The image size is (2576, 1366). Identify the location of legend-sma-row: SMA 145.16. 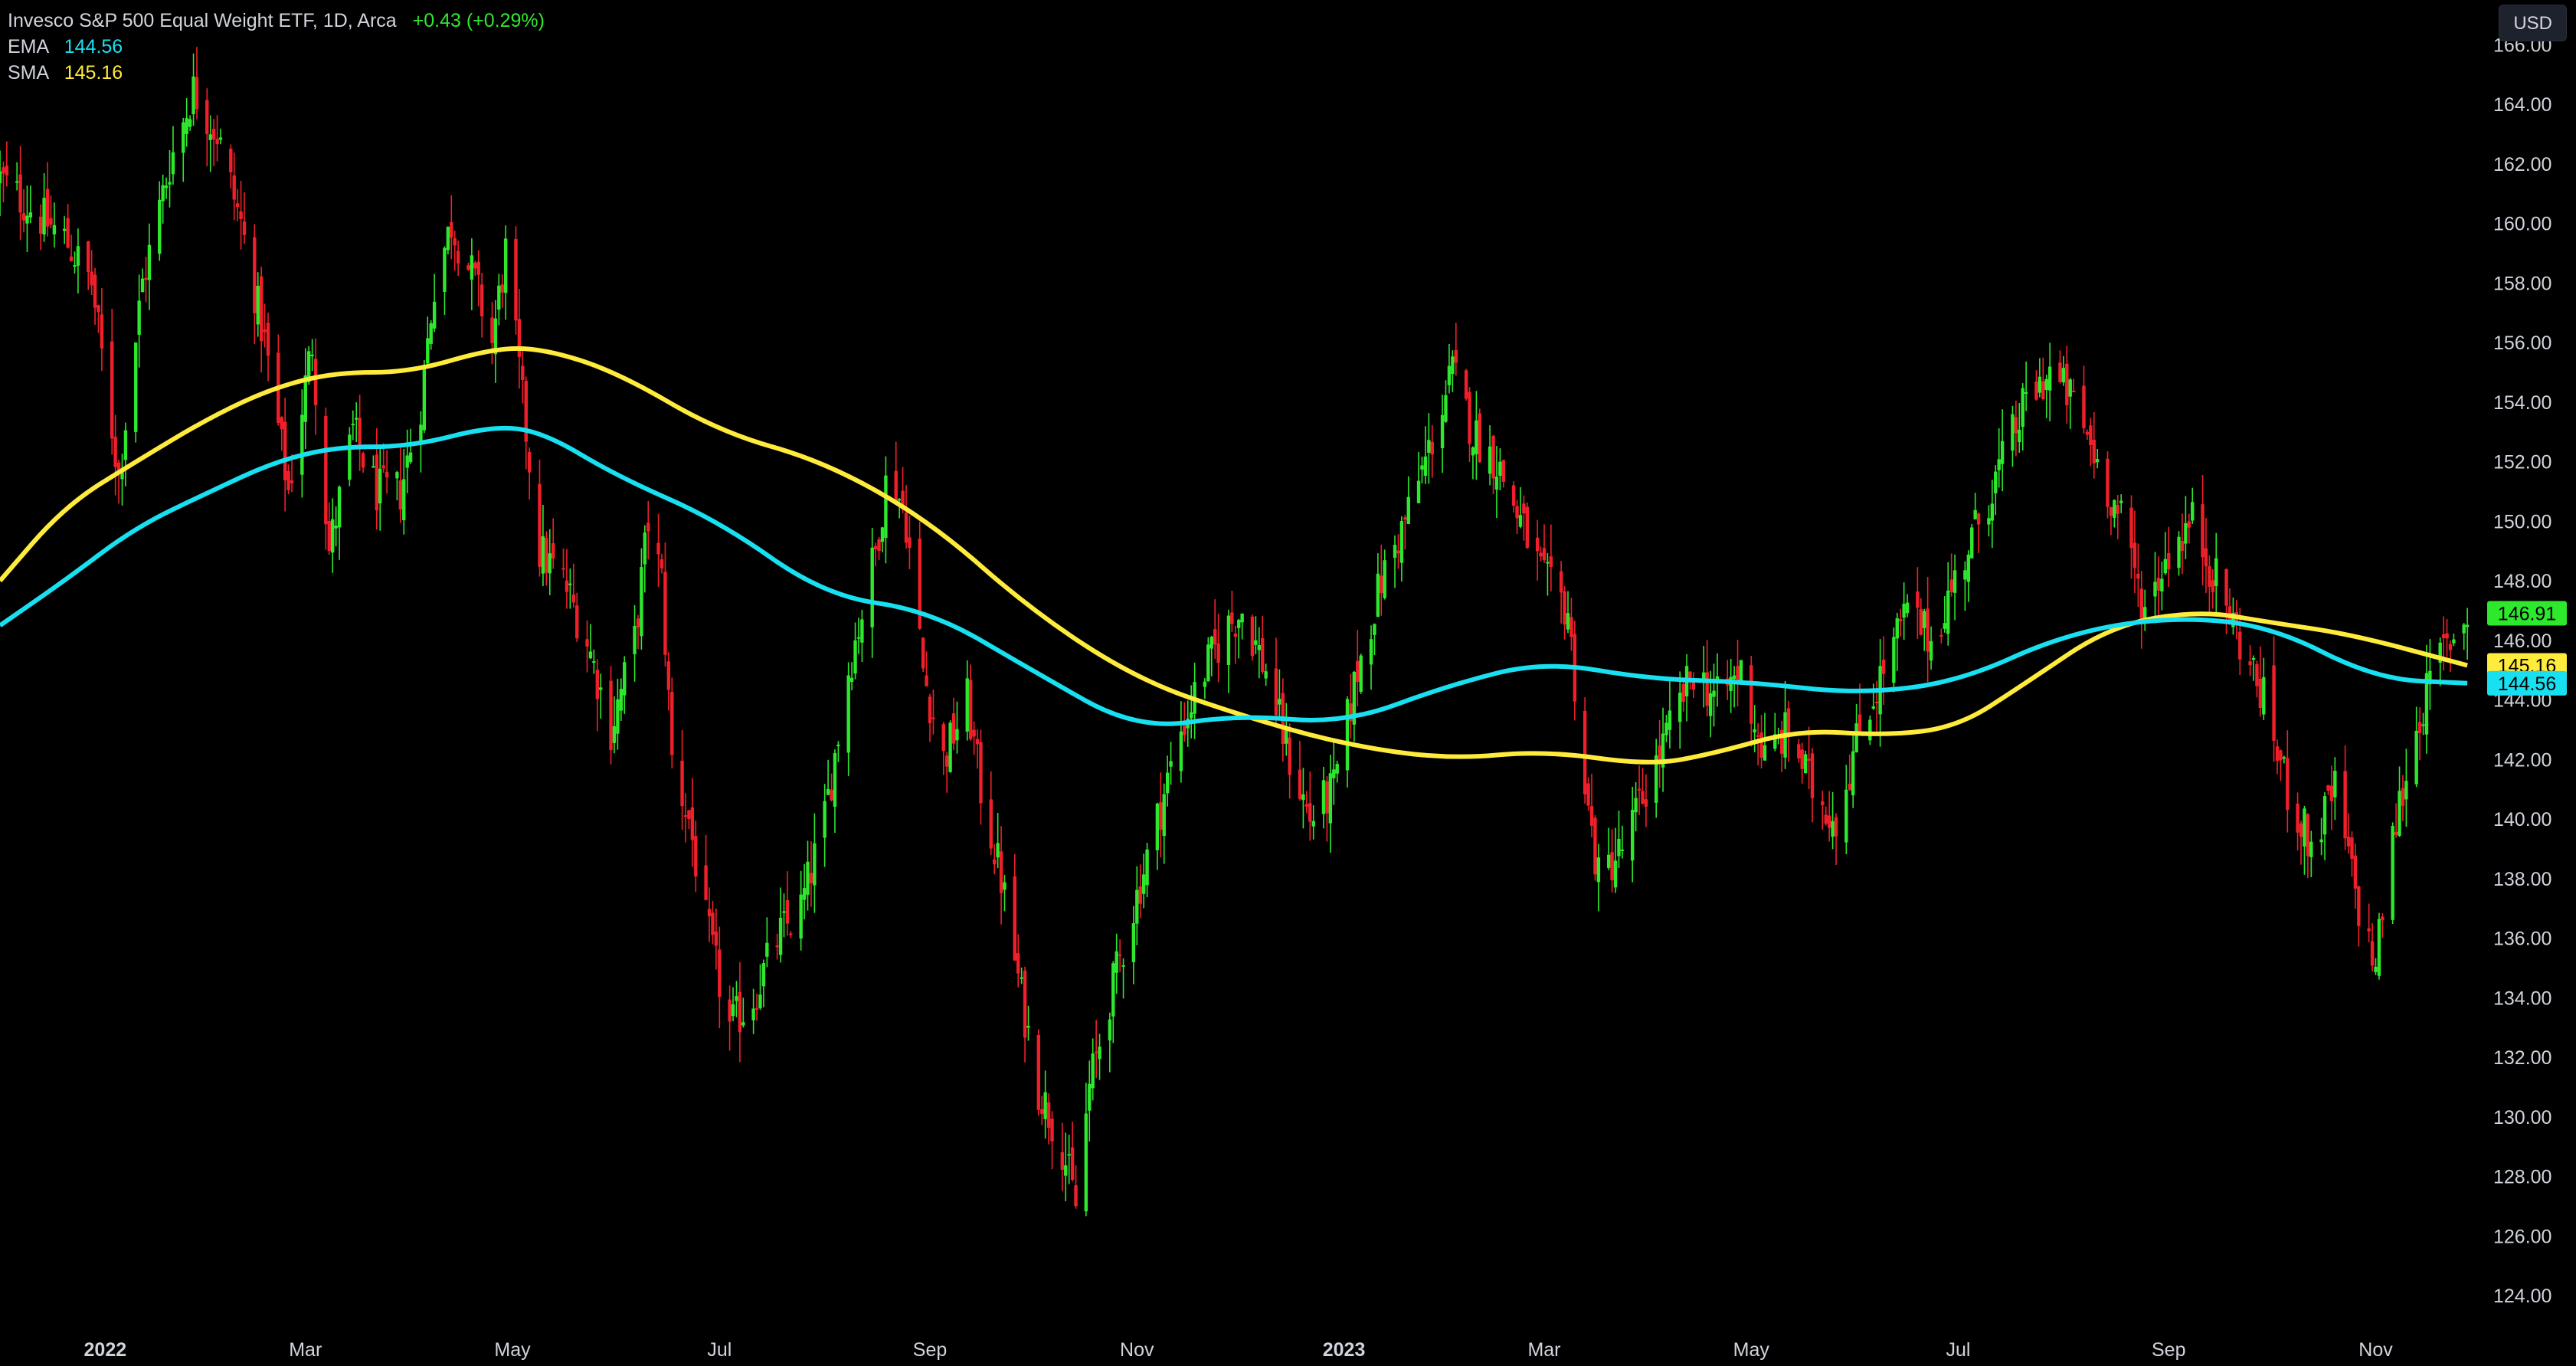
(276, 73).